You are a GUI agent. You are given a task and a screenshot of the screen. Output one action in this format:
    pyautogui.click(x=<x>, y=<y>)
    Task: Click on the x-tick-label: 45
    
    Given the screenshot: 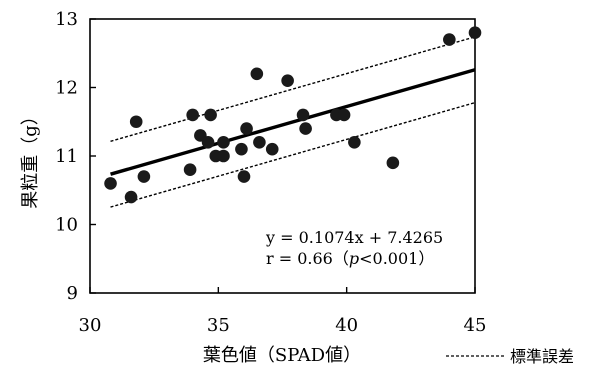 What is the action you would take?
    pyautogui.click(x=475, y=325)
    